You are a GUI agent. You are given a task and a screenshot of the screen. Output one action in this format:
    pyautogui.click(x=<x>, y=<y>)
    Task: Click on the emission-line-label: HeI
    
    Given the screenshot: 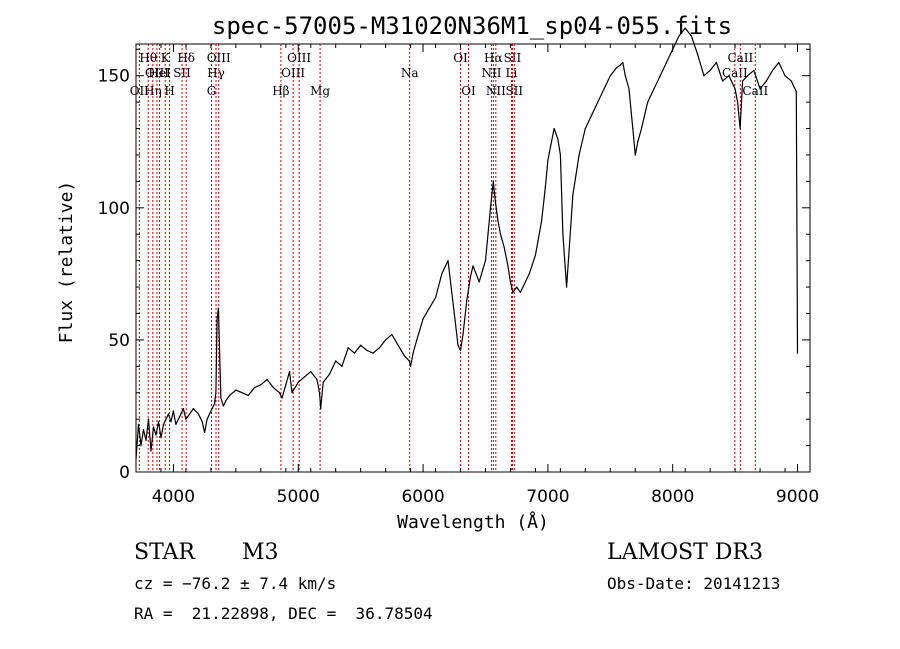 What is the action you would take?
    pyautogui.click(x=159, y=73)
    